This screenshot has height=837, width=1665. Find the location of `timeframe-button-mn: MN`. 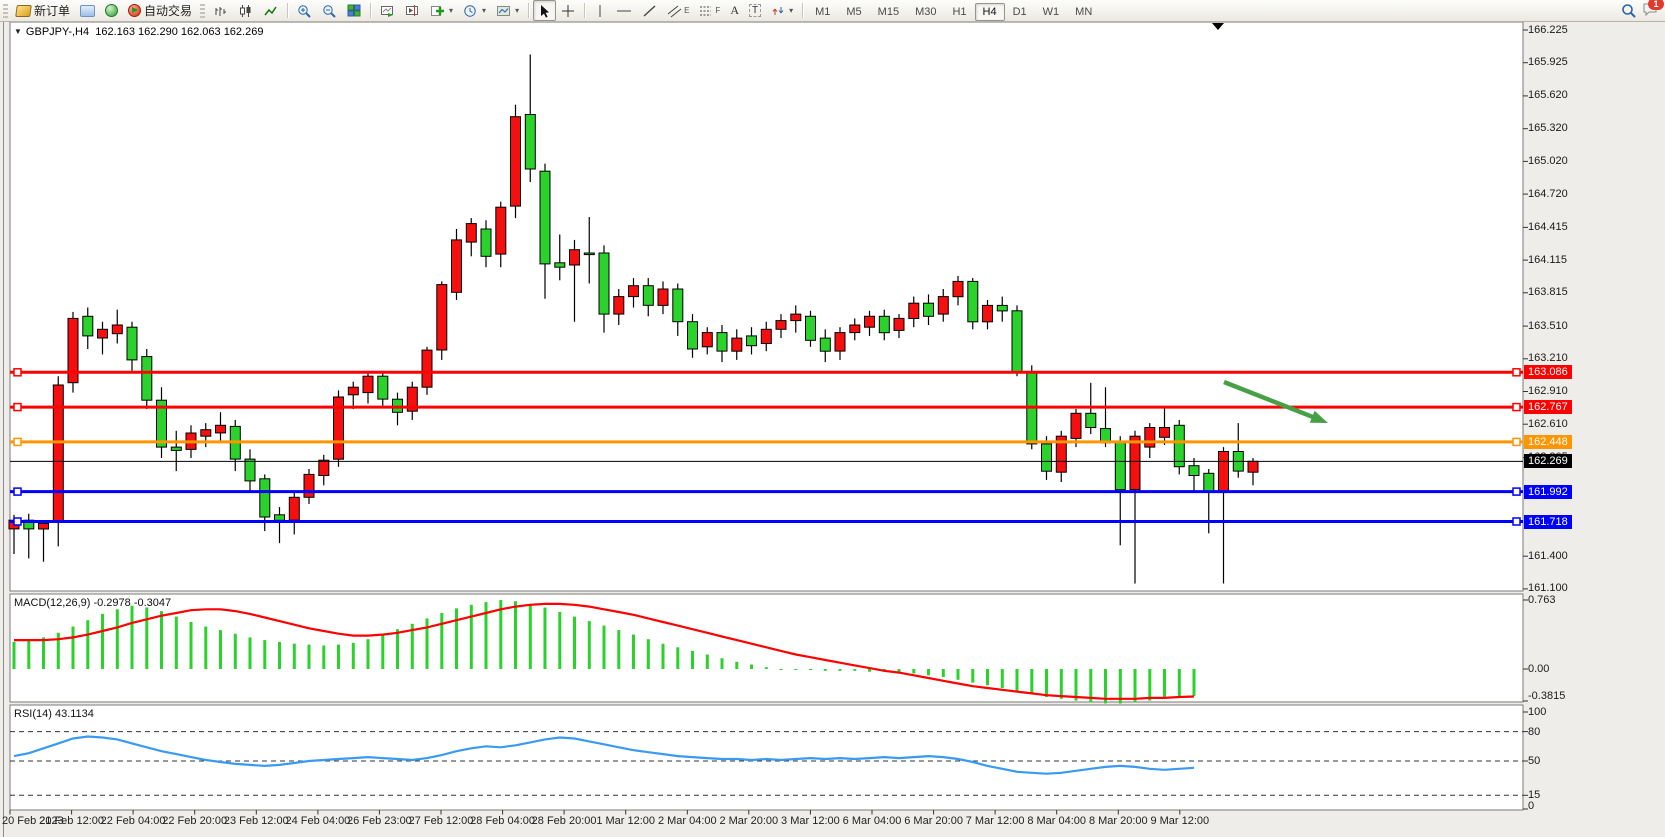

timeframe-button-mn: MN is located at coordinates (1084, 11).